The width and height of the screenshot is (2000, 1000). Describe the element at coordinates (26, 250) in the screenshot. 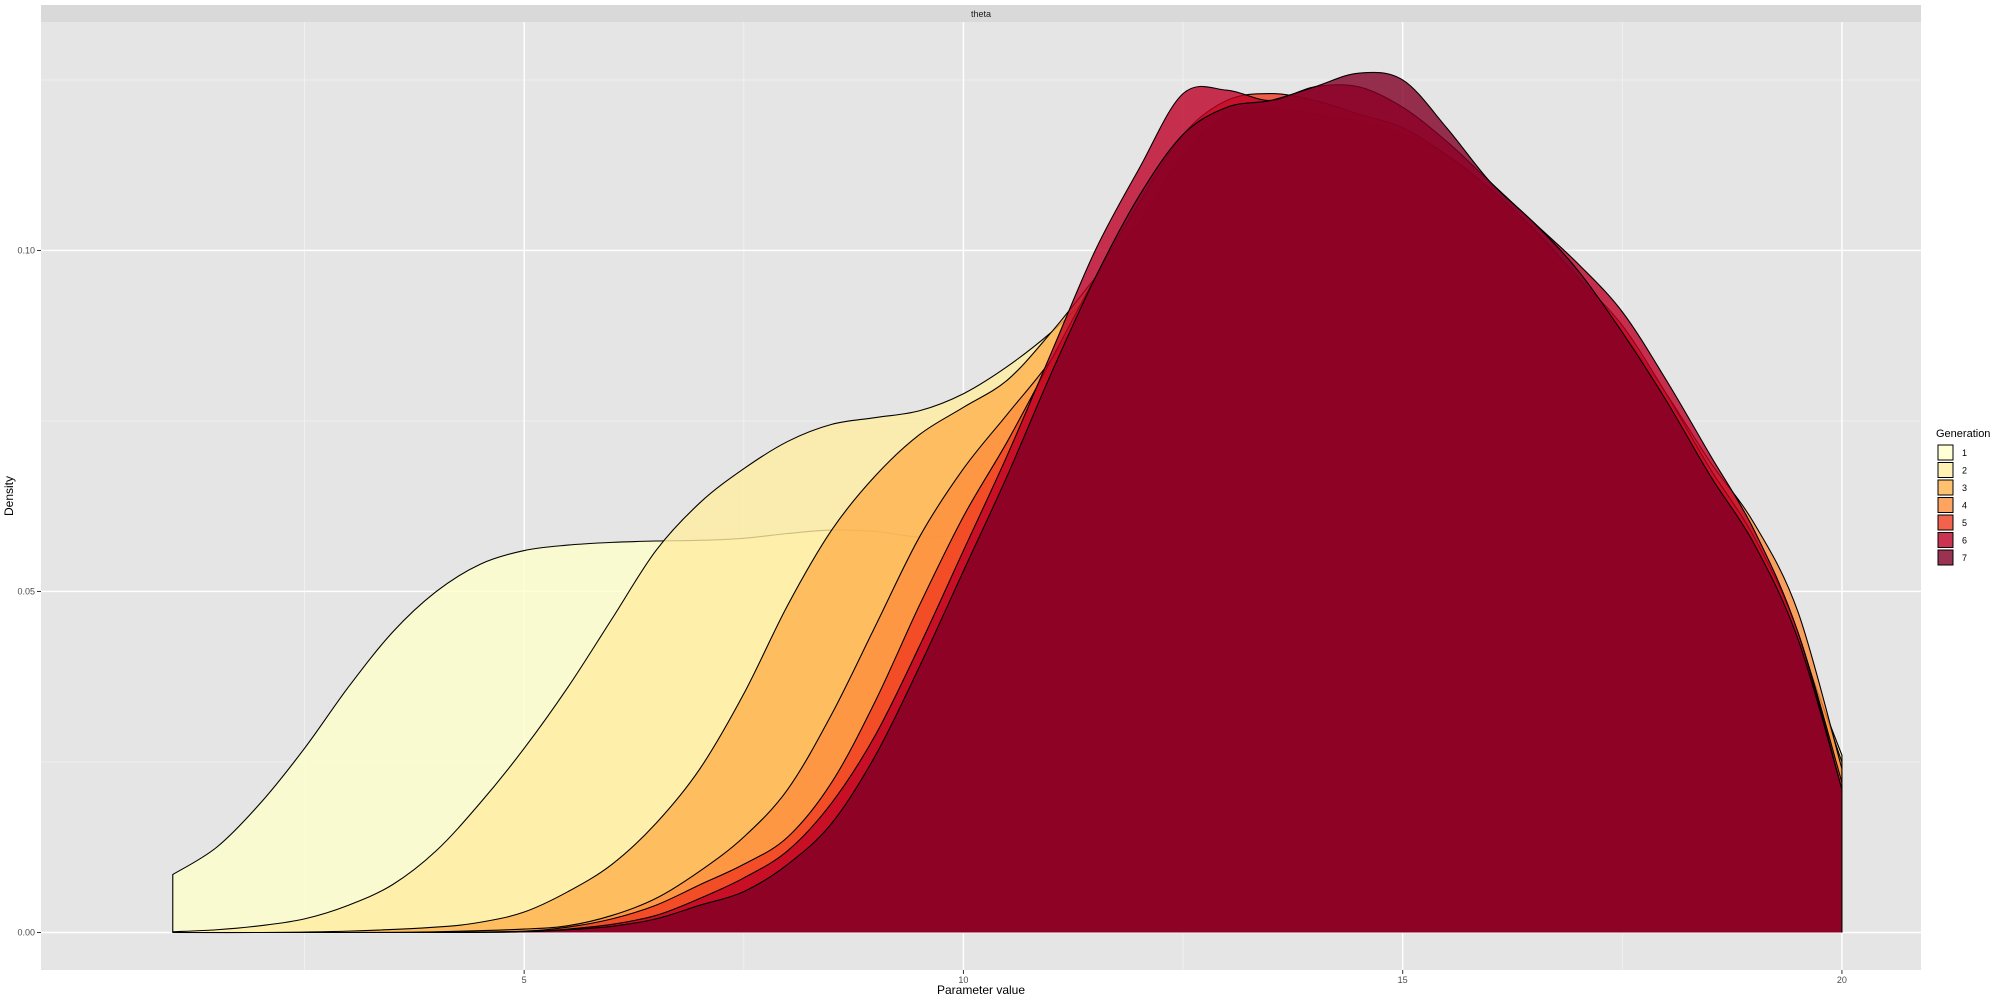

I see `y-tick-label: 0.10` at that location.